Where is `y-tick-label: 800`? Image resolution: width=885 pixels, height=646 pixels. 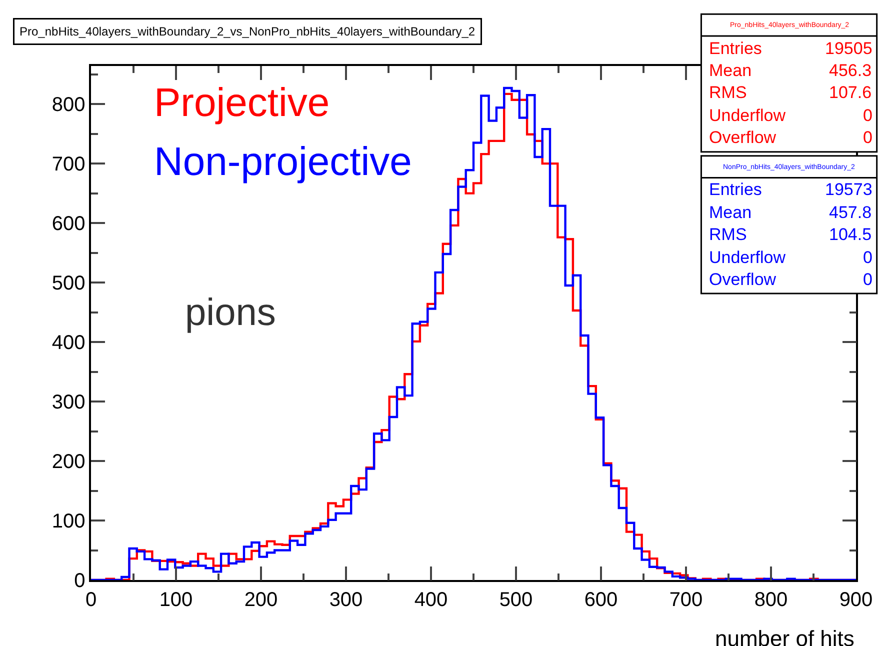 y-tick-label: 800 is located at coordinates (69, 105).